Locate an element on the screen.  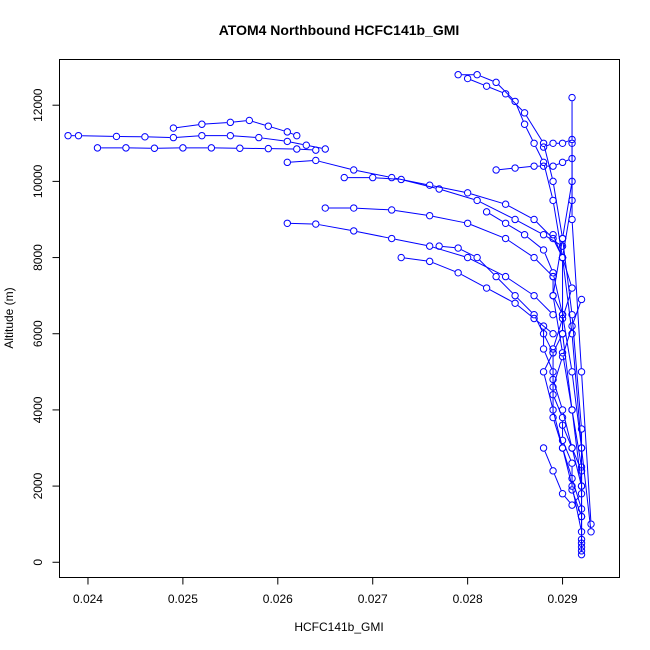
x-tick-label: 0.028 is located at coordinates (468, 599).